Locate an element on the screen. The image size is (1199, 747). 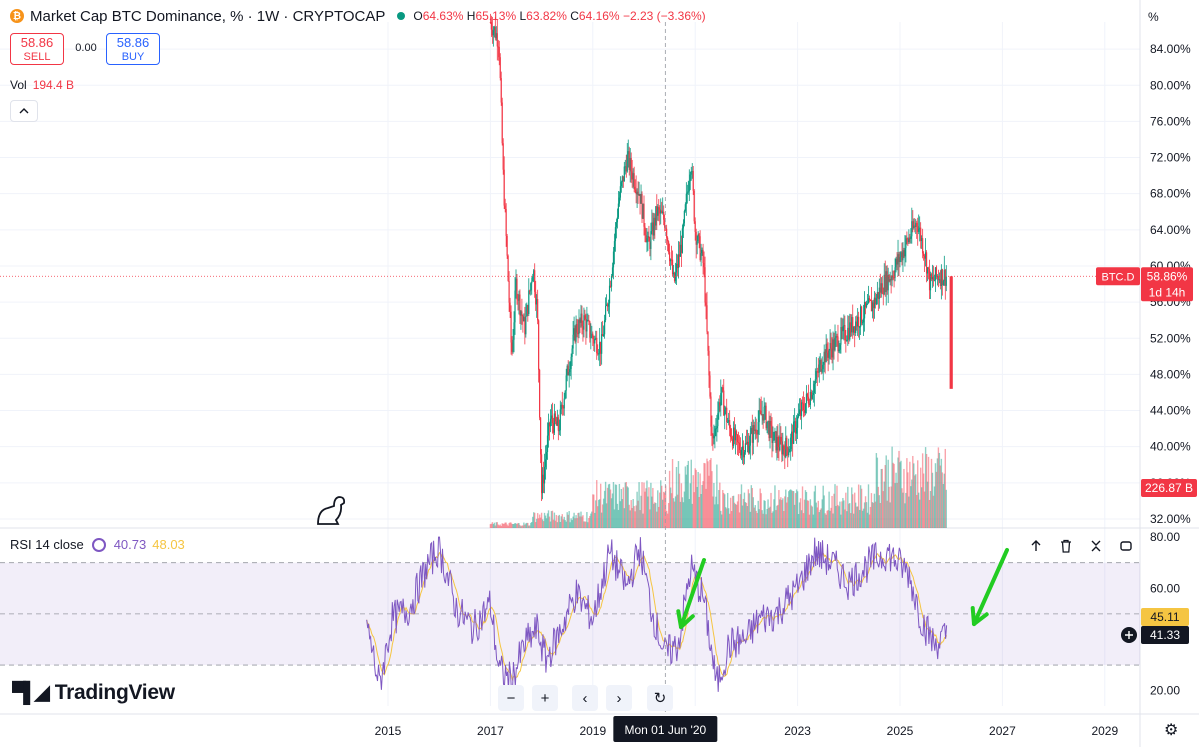
buy-label: BUY is located at coordinates (133, 57).